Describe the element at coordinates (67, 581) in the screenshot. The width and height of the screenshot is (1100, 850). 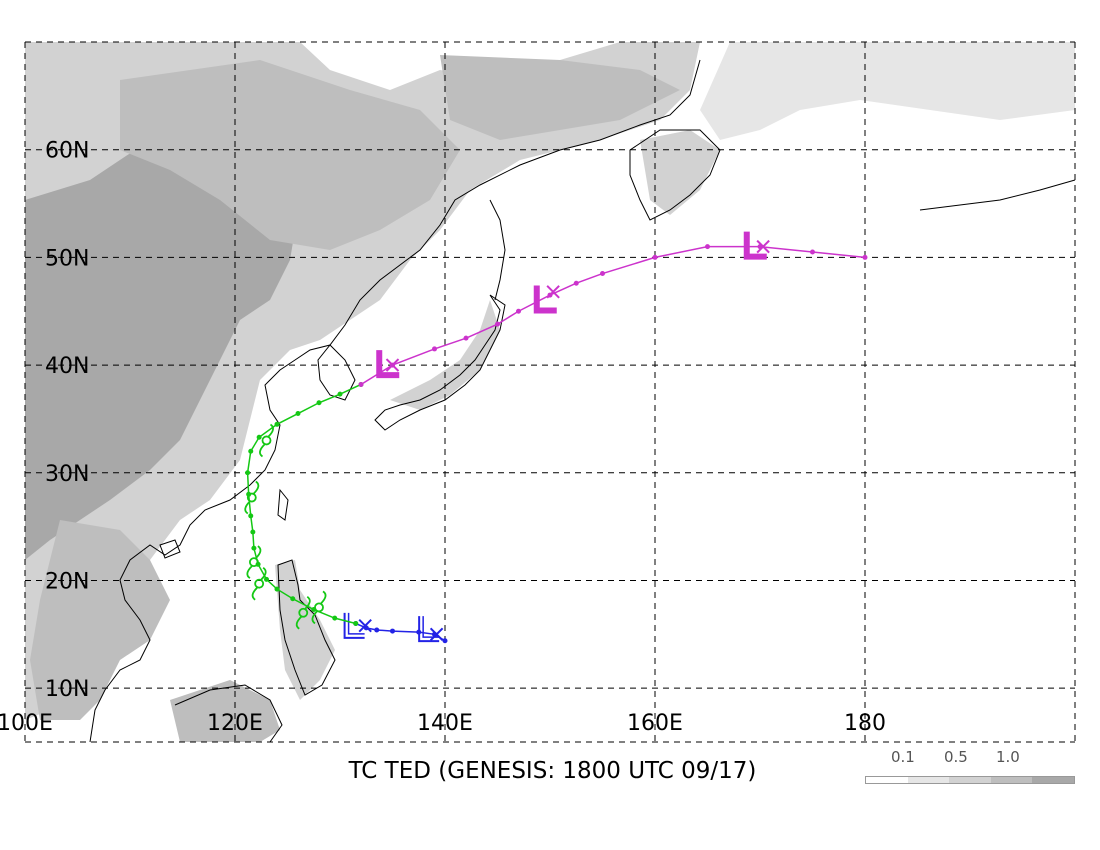
I see `lat-tick-label: 20N` at that location.